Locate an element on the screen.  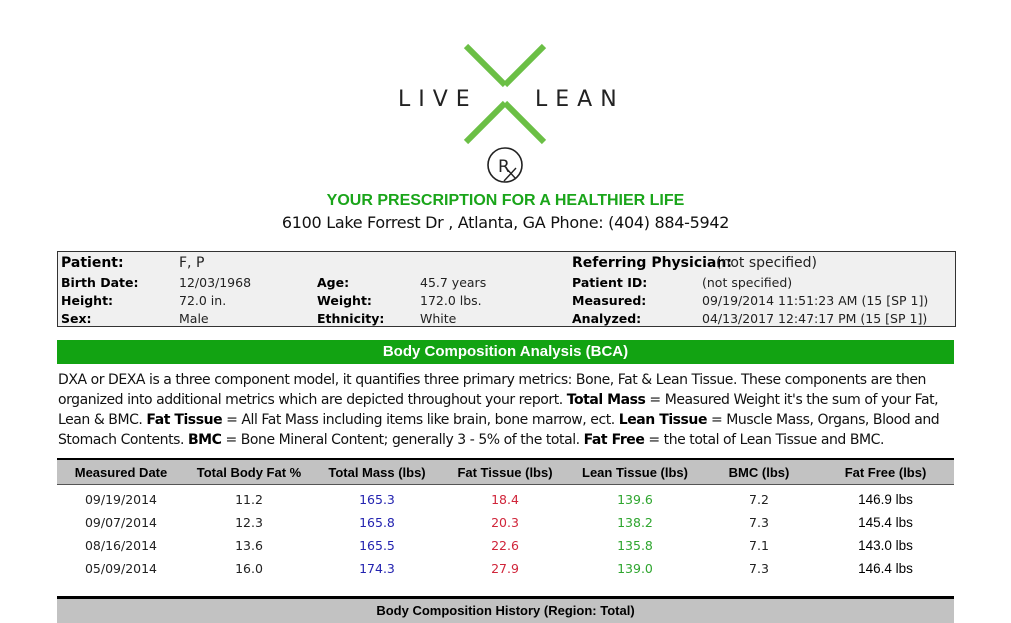
cell-lean-tissue: 139.0 is located at coordinates (635, 568).